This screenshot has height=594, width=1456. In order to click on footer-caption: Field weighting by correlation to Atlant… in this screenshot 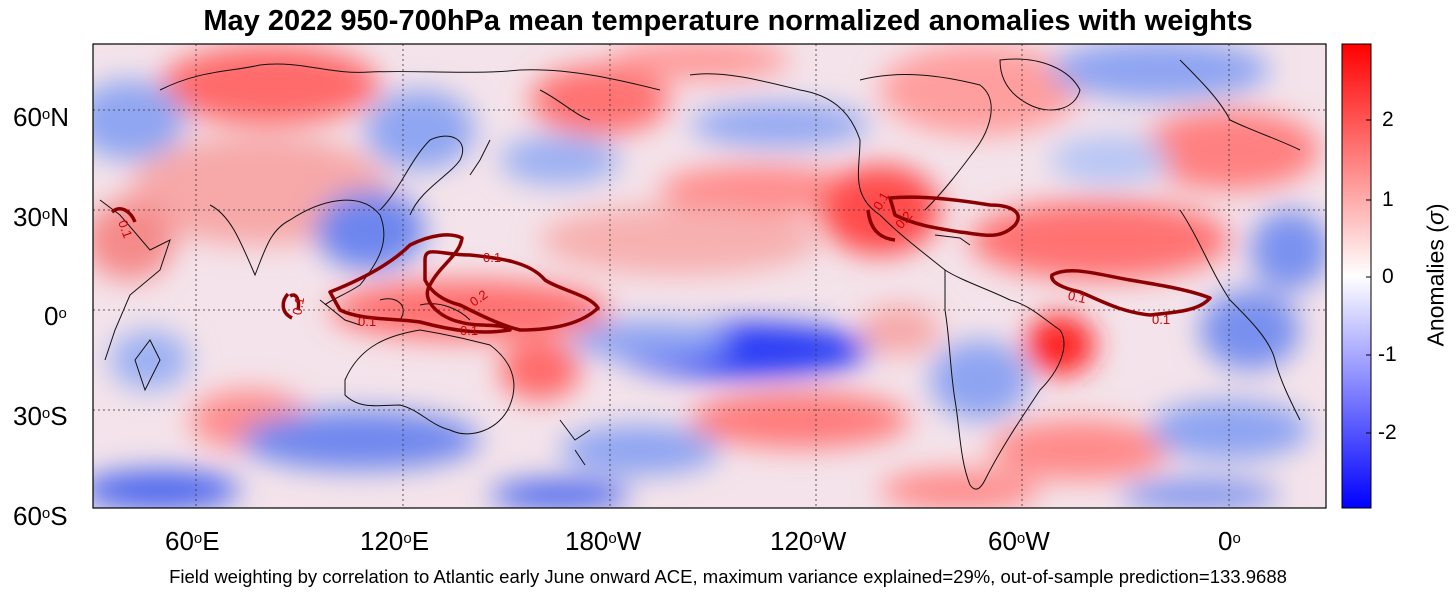, I will do `click(728, 576)`.